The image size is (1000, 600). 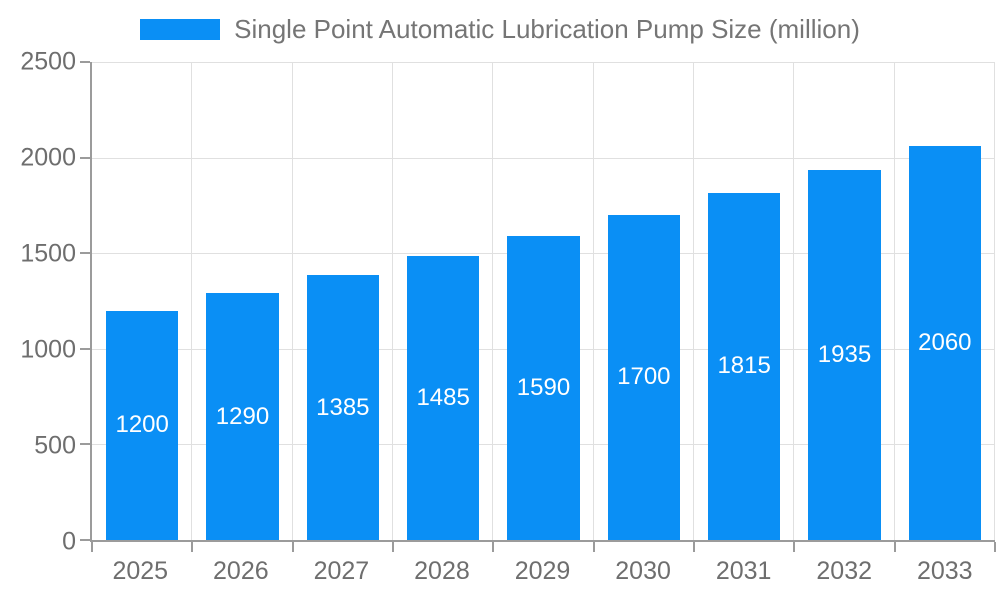 I want to click on bar-2027: 1385, so click(x=342, y=407).